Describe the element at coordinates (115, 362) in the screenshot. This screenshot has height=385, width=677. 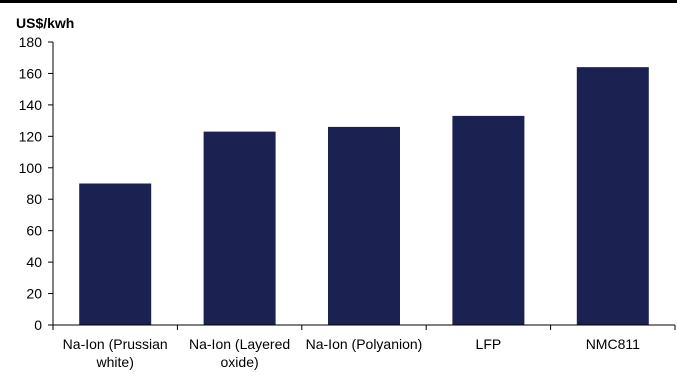
I see `x-category-label: white)` at that location.